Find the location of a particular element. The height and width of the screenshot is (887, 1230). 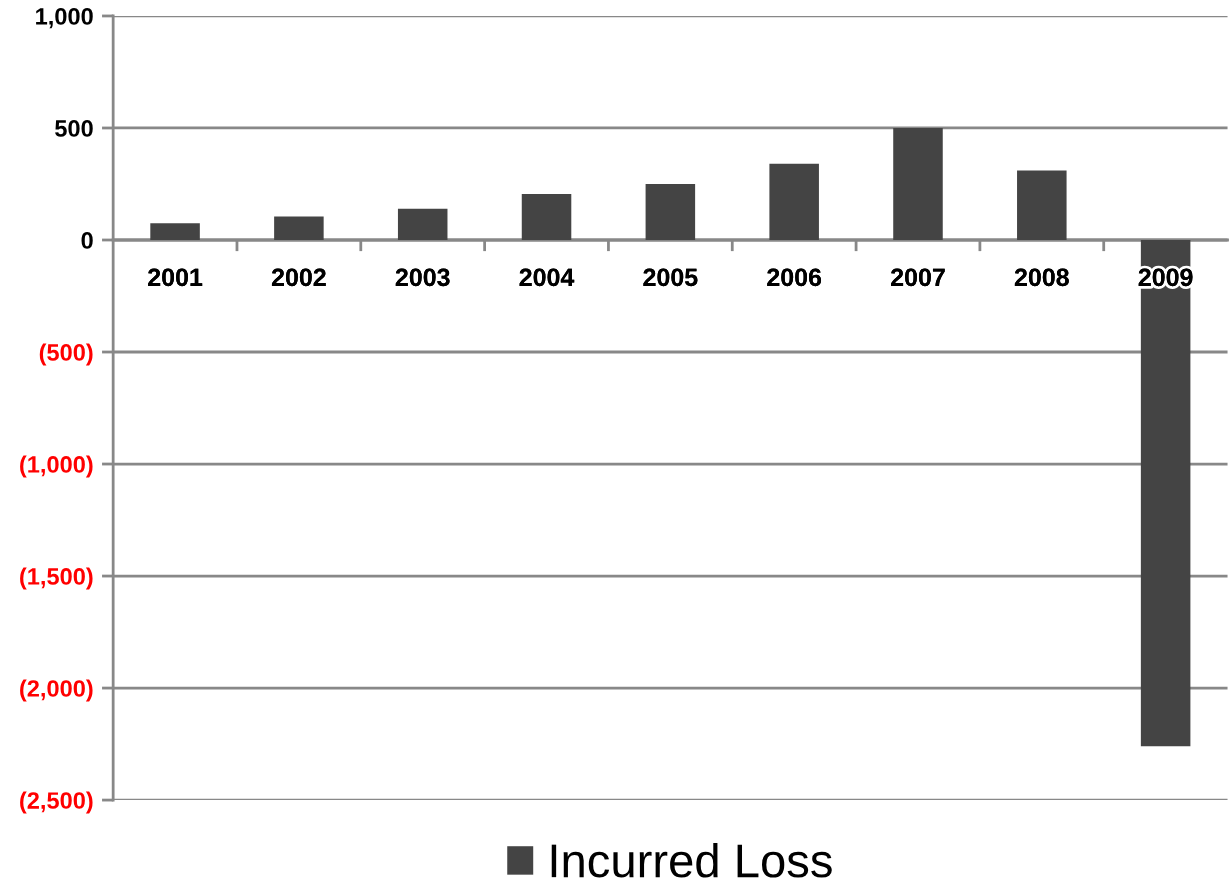

legend-label: Incurred Loss is located at coordinates (691, 860).